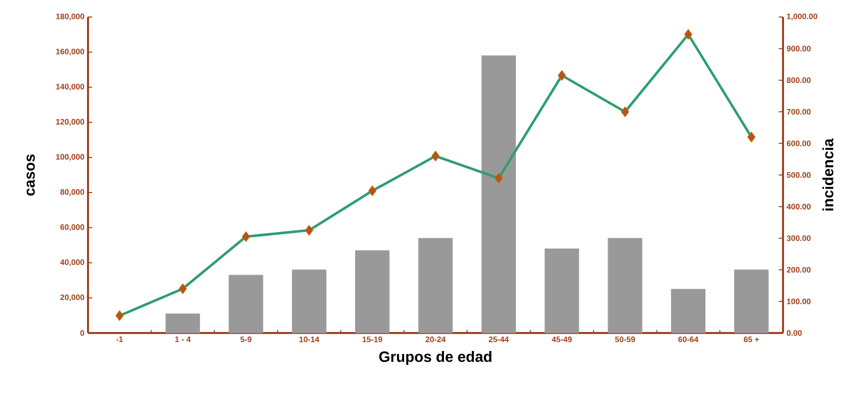  Describe the element at coordinates (435, 358) in the screenshot. I see `x-axis-title: Grupos de edad` at that location.